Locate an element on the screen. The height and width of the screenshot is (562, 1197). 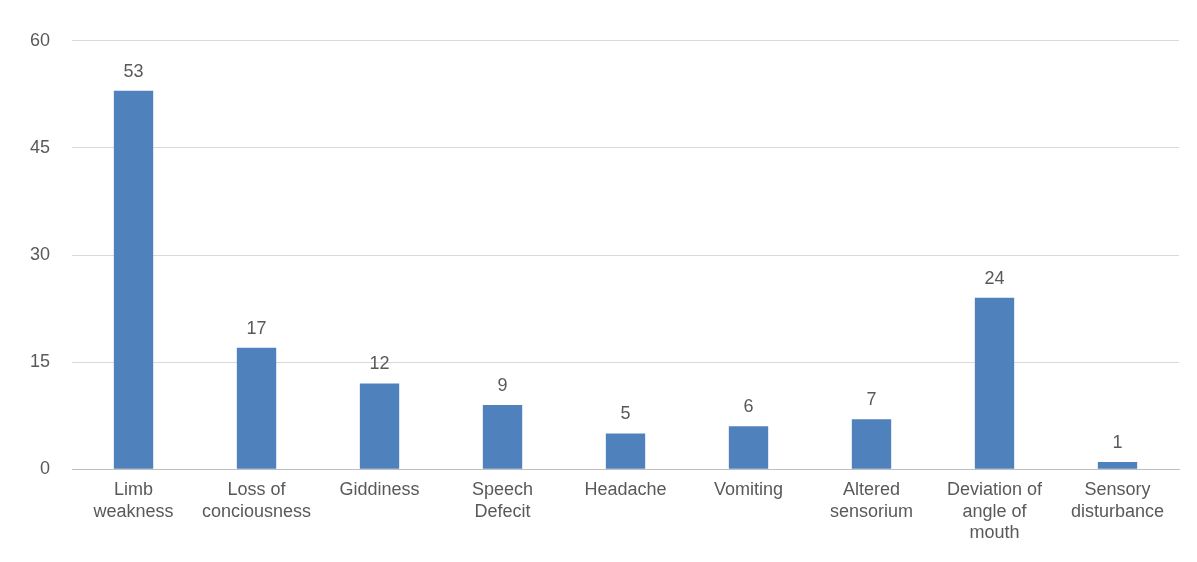
y-tick-label: 15 is located at coordinates (40, 361).